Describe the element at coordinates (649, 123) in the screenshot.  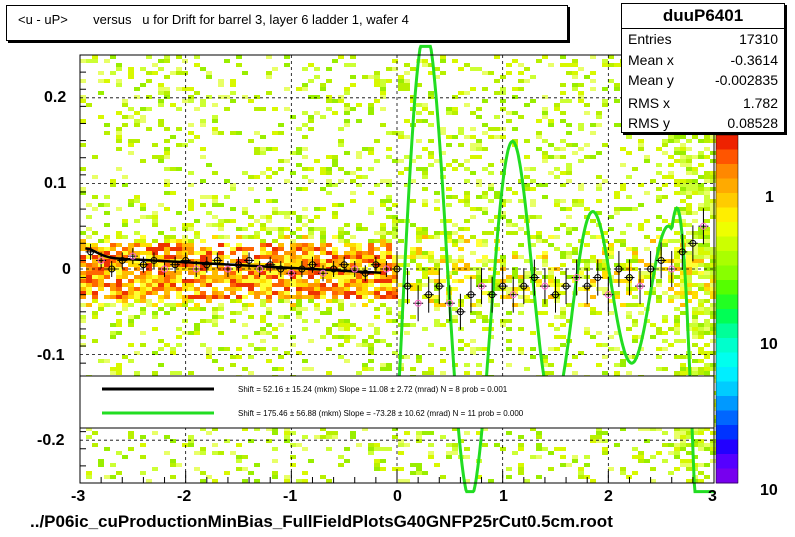
I see `stats-key: RMS y` at that location.